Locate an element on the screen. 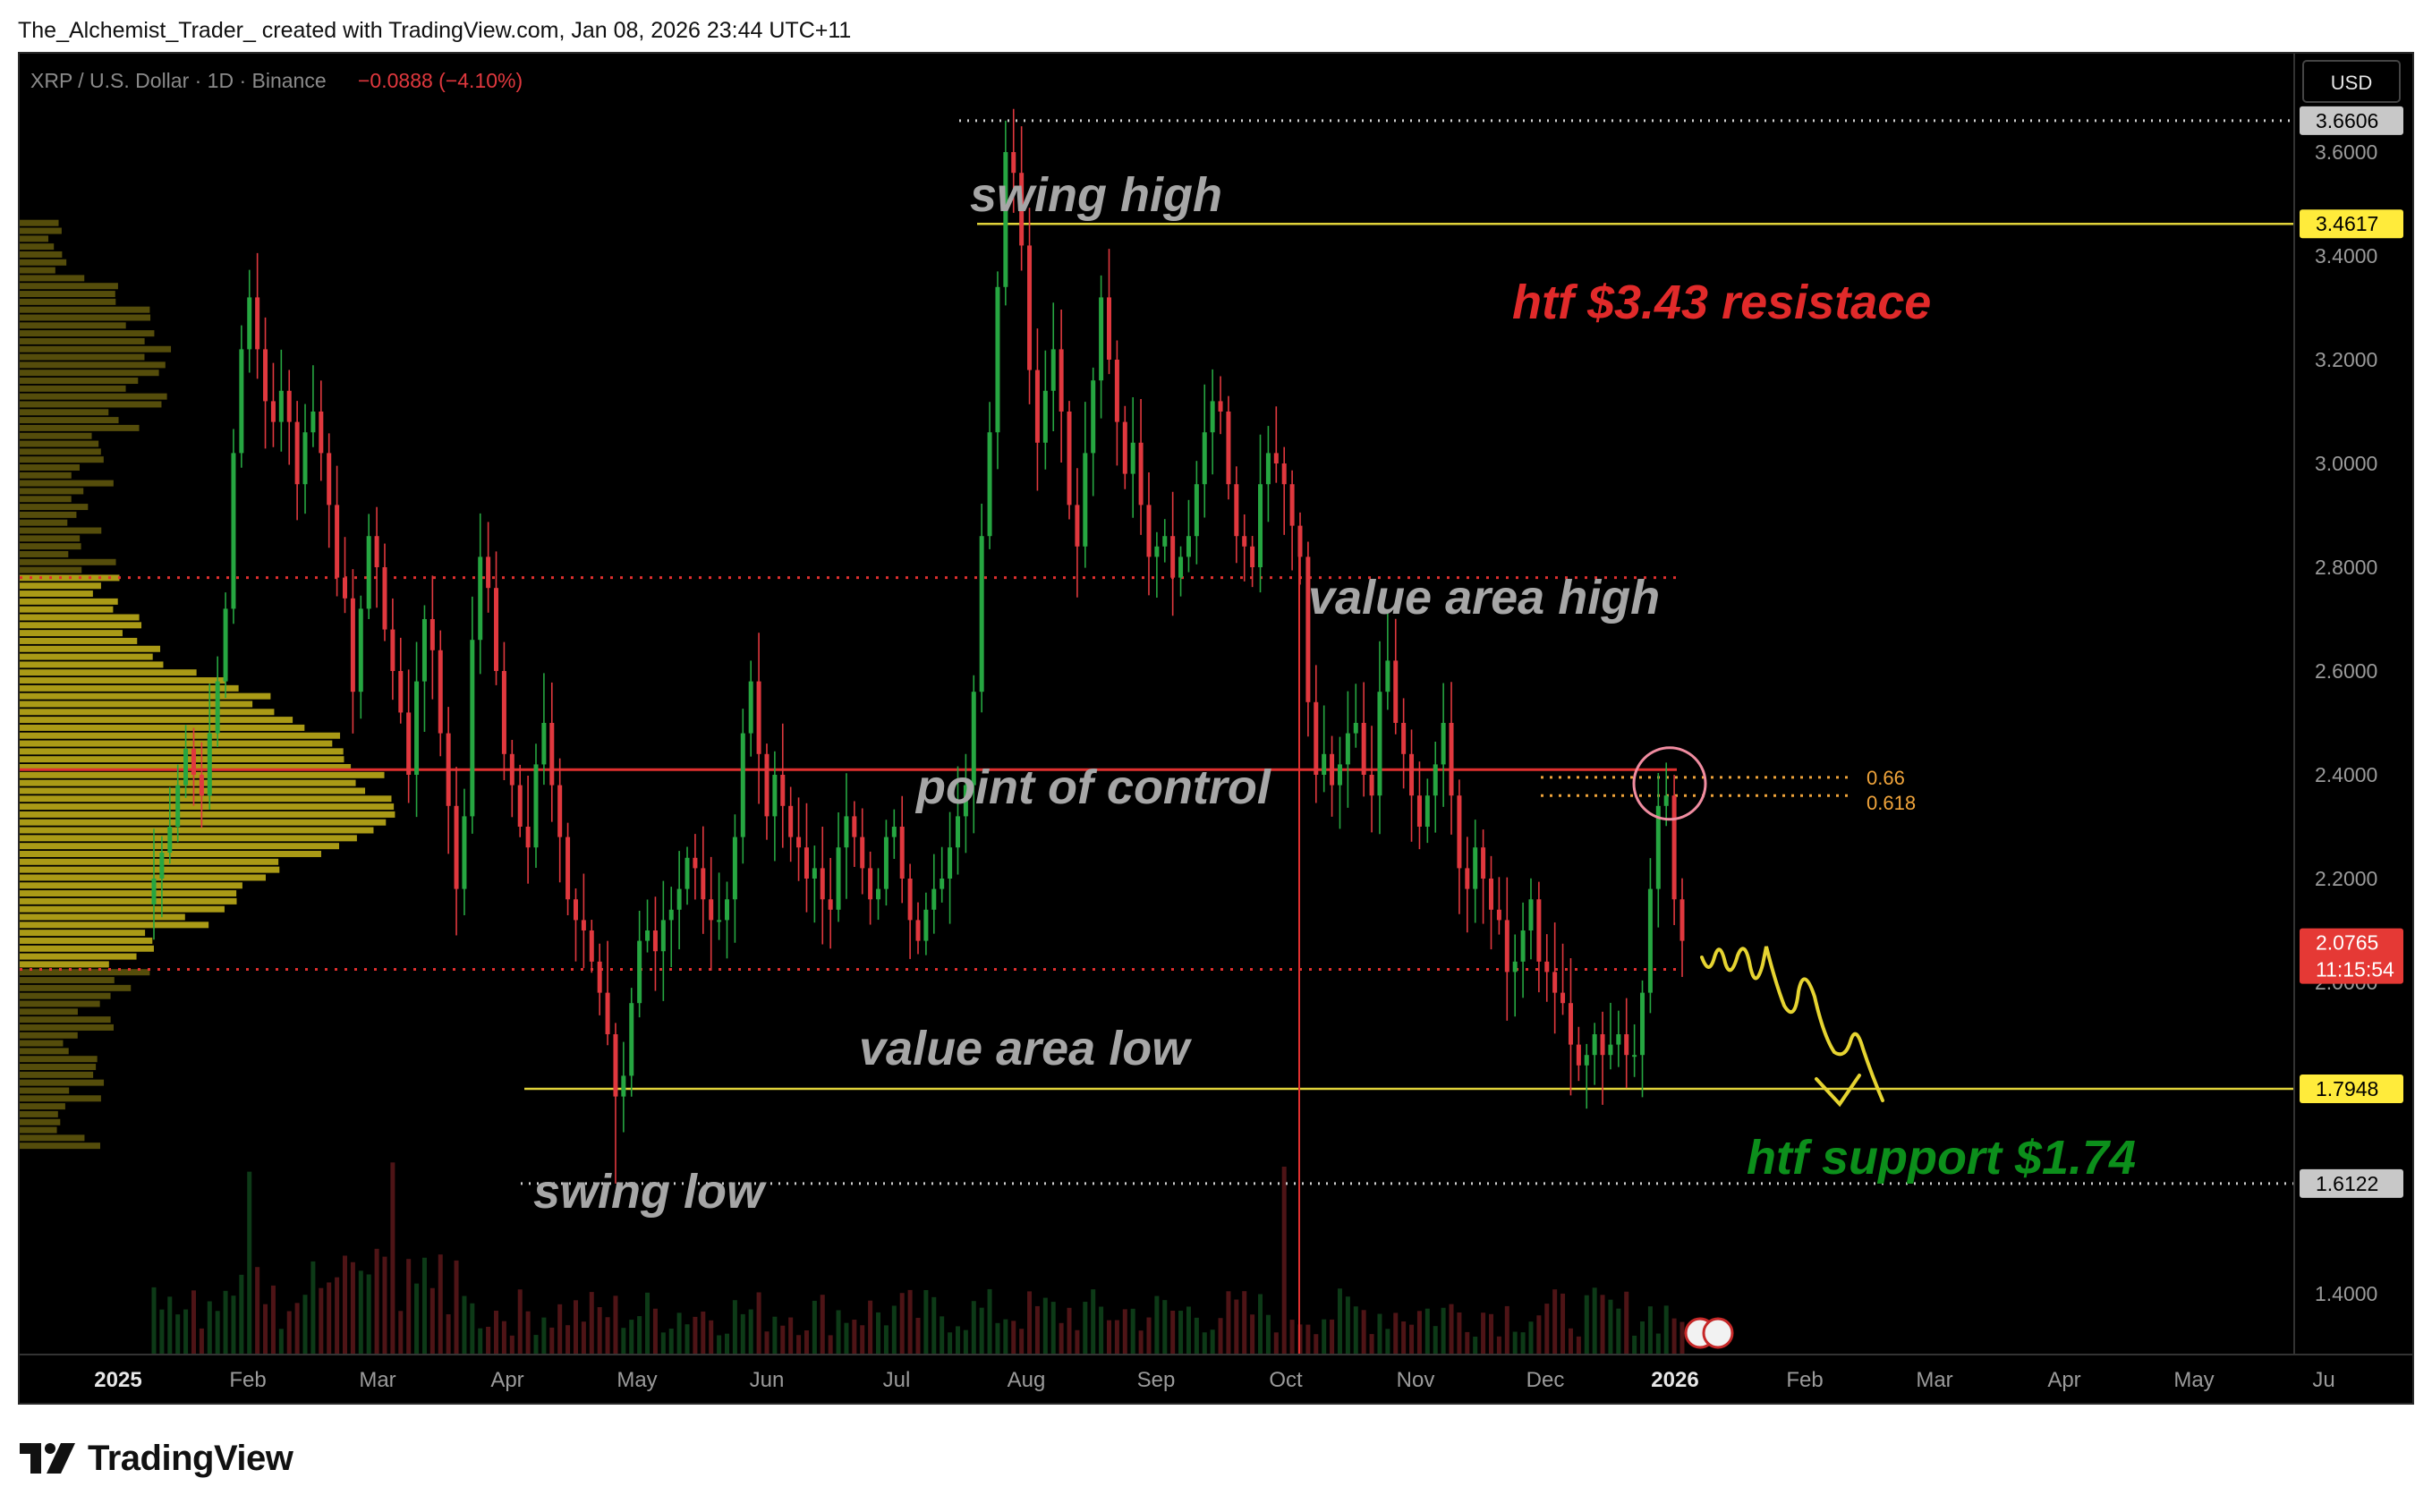 The width and height of the screenshot is (2432, 1512). currency-box is located at coordinates (2351, 81).